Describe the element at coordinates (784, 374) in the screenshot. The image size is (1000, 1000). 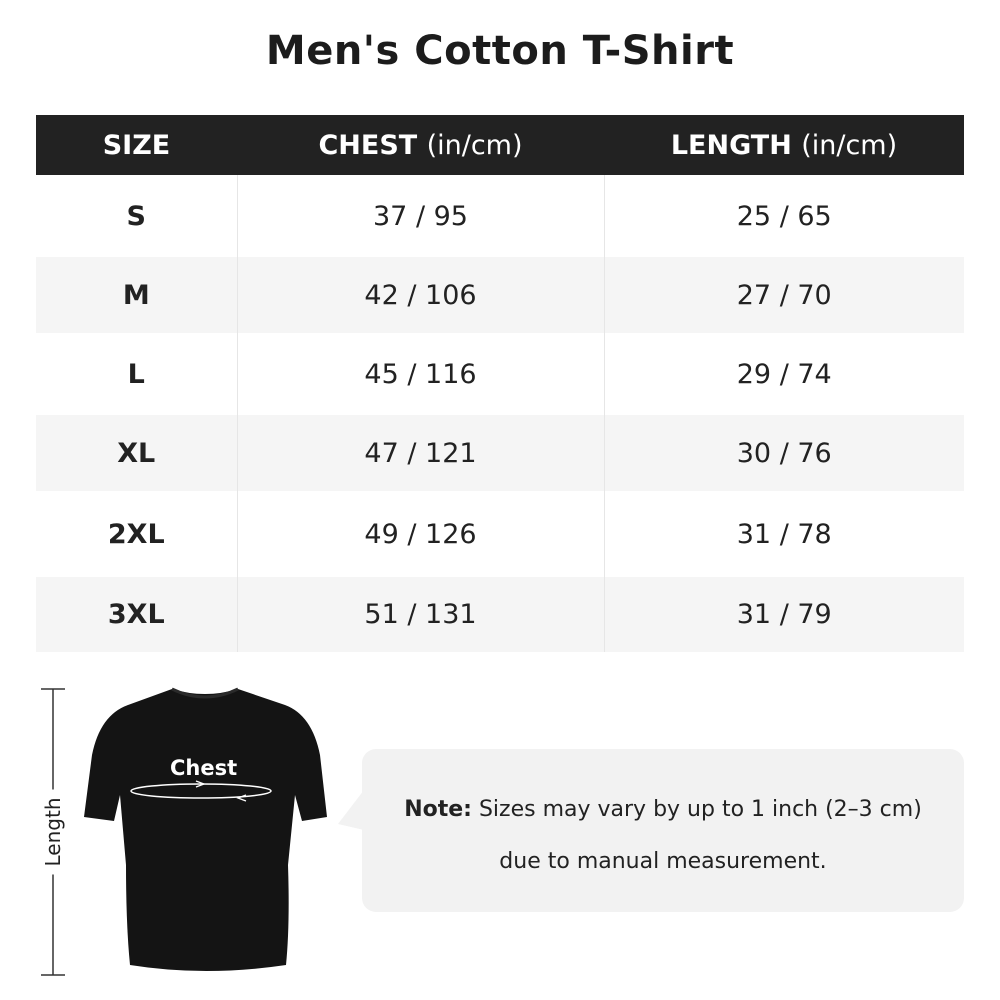
I see `length-cell: 29 / 74` at that location.